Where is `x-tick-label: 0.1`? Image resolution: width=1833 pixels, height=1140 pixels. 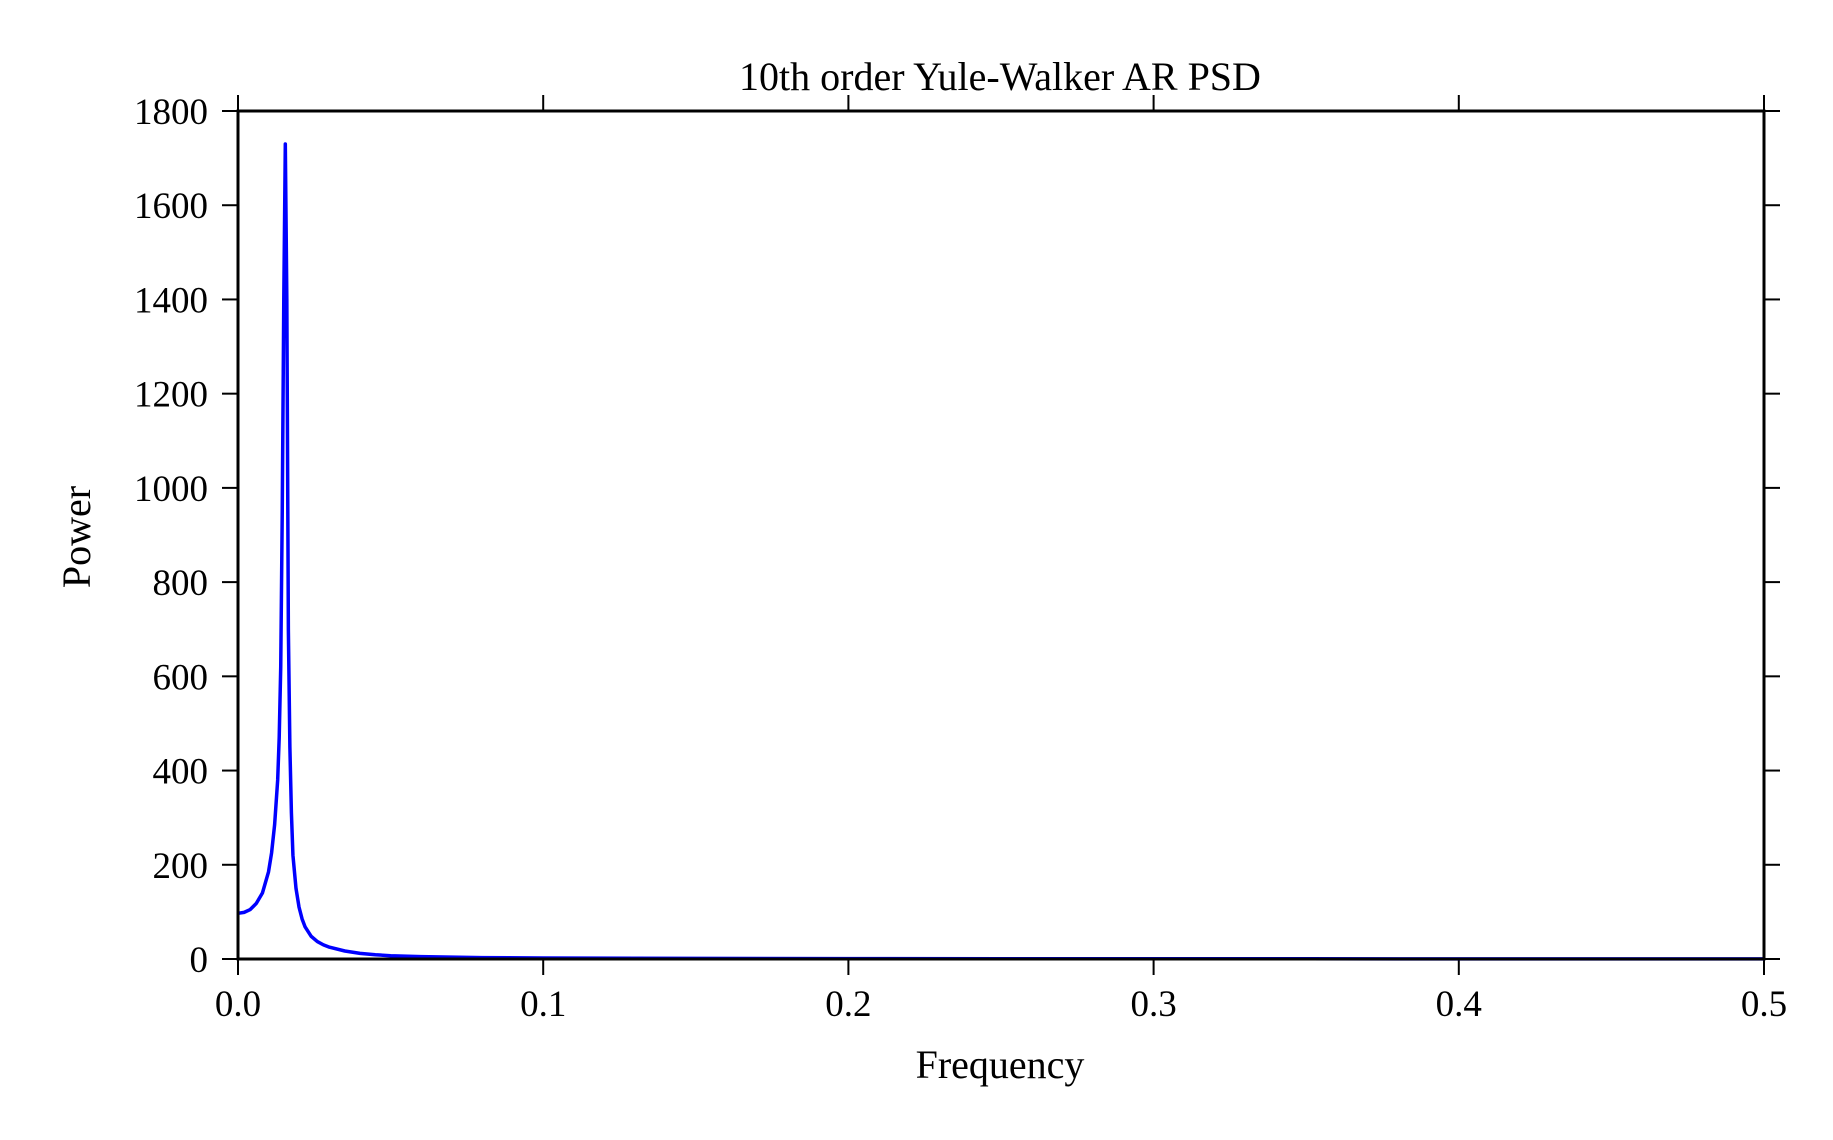 x-tick-label: 0.1 is located at coordinates (543, 1004).